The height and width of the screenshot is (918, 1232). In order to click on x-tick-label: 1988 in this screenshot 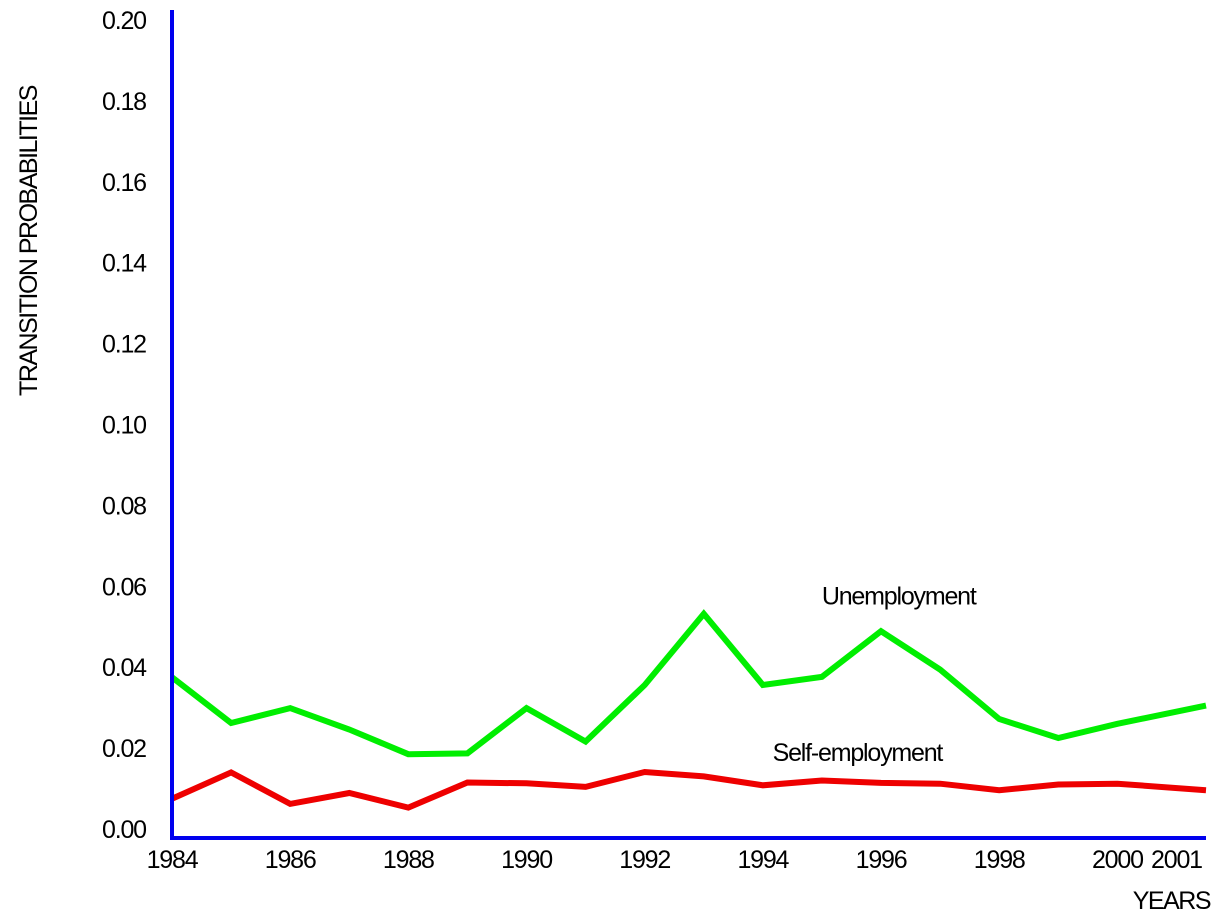, I will do `click(408, 860)`.